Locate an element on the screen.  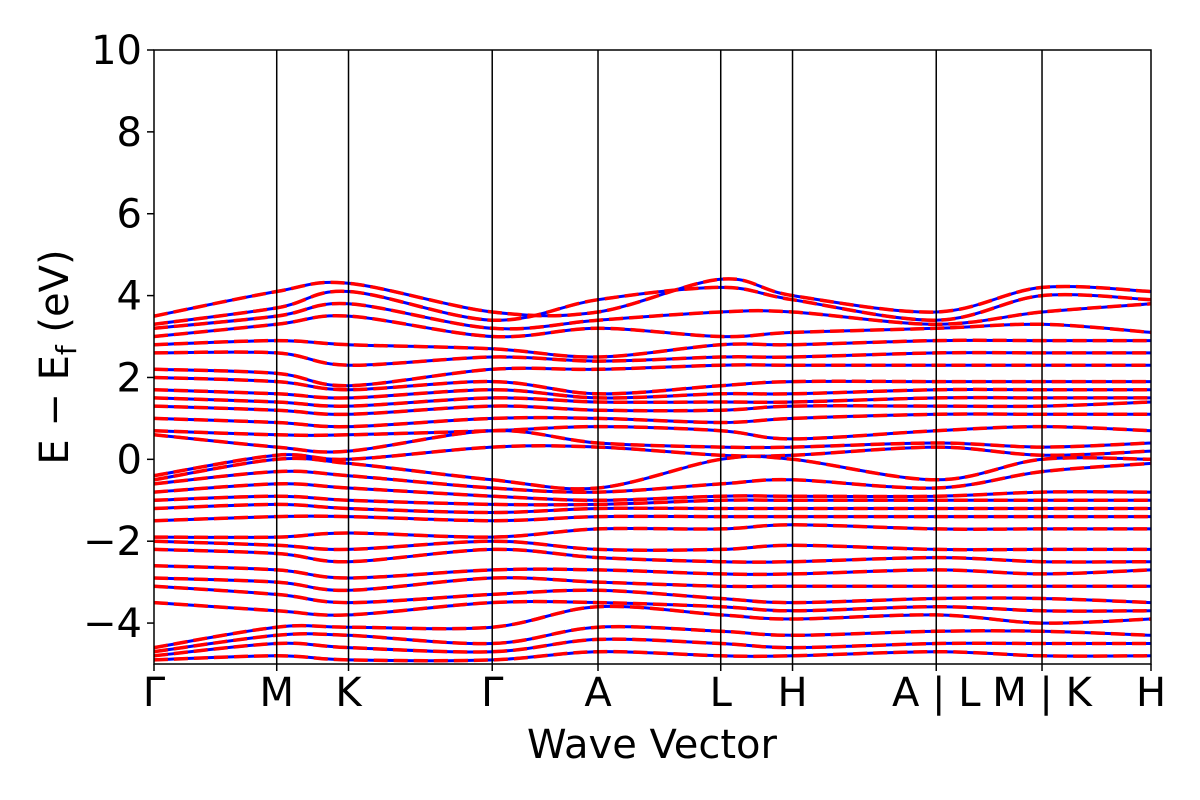
y-tick-label: 8 is located at coordinates (129, 133).